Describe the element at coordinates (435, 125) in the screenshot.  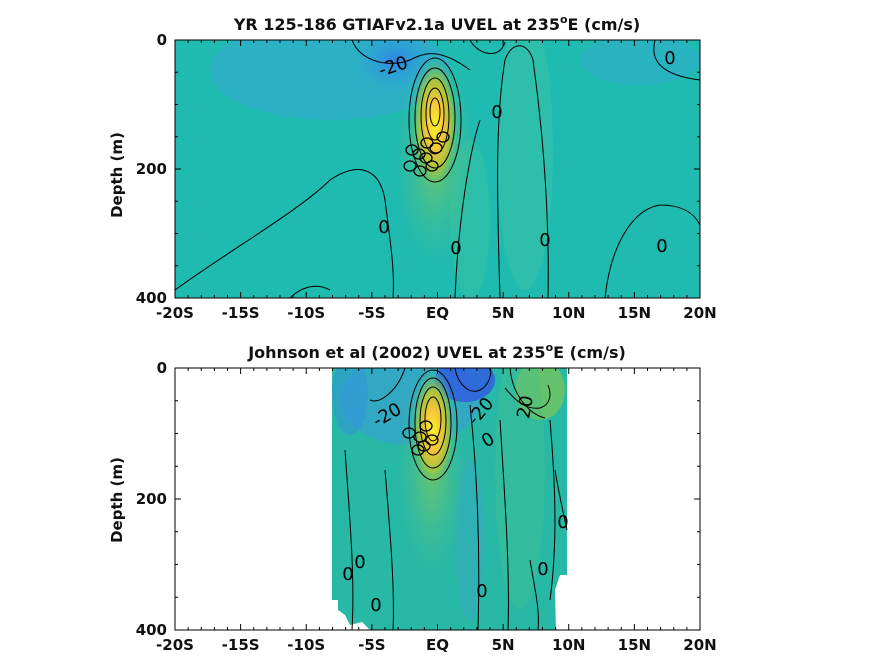
I see `panel-top-undercurrent` at that location.